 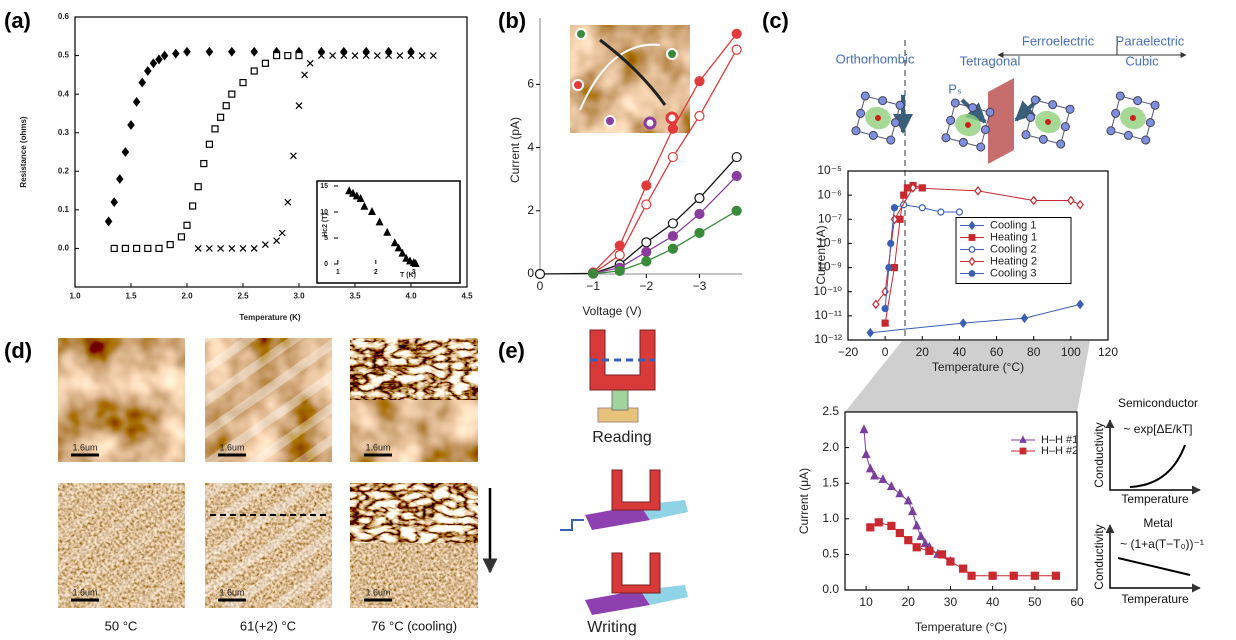 I want to click on y-tick-label: 5, so click(x=326, y=238).